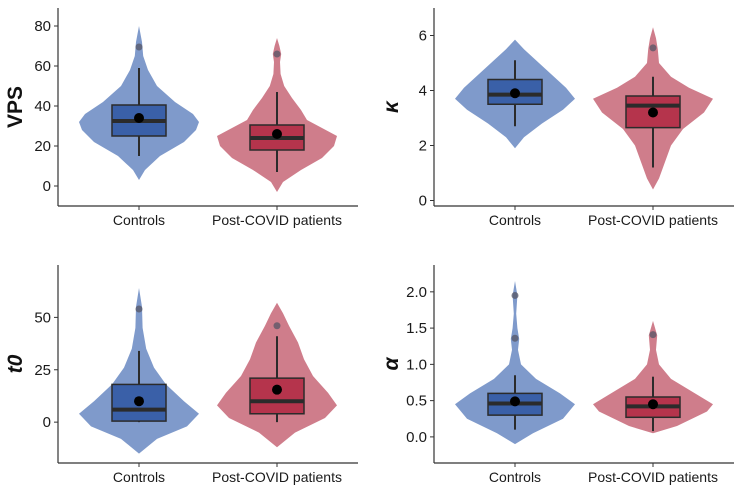 This screenshot has height=496, width=749. What do you see at coordinates (515, 362) in the screenshot?
I see `violin-controls` at bounding box center [515, 362].